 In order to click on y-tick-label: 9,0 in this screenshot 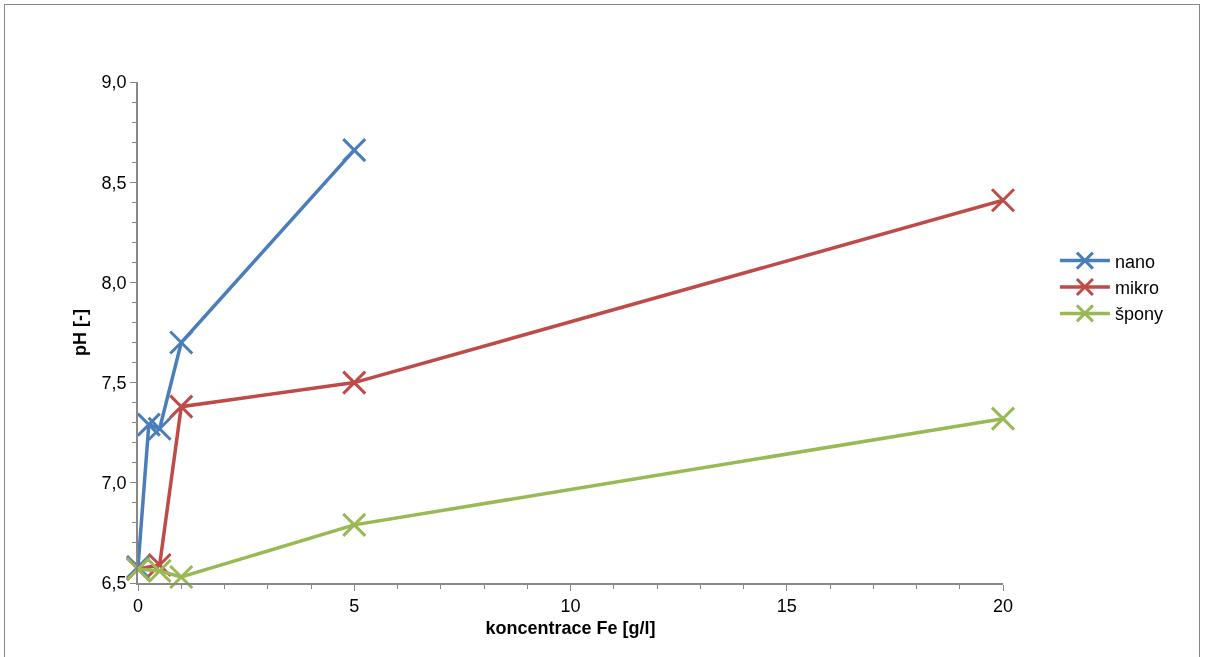, I will do `click(114, 82)`.